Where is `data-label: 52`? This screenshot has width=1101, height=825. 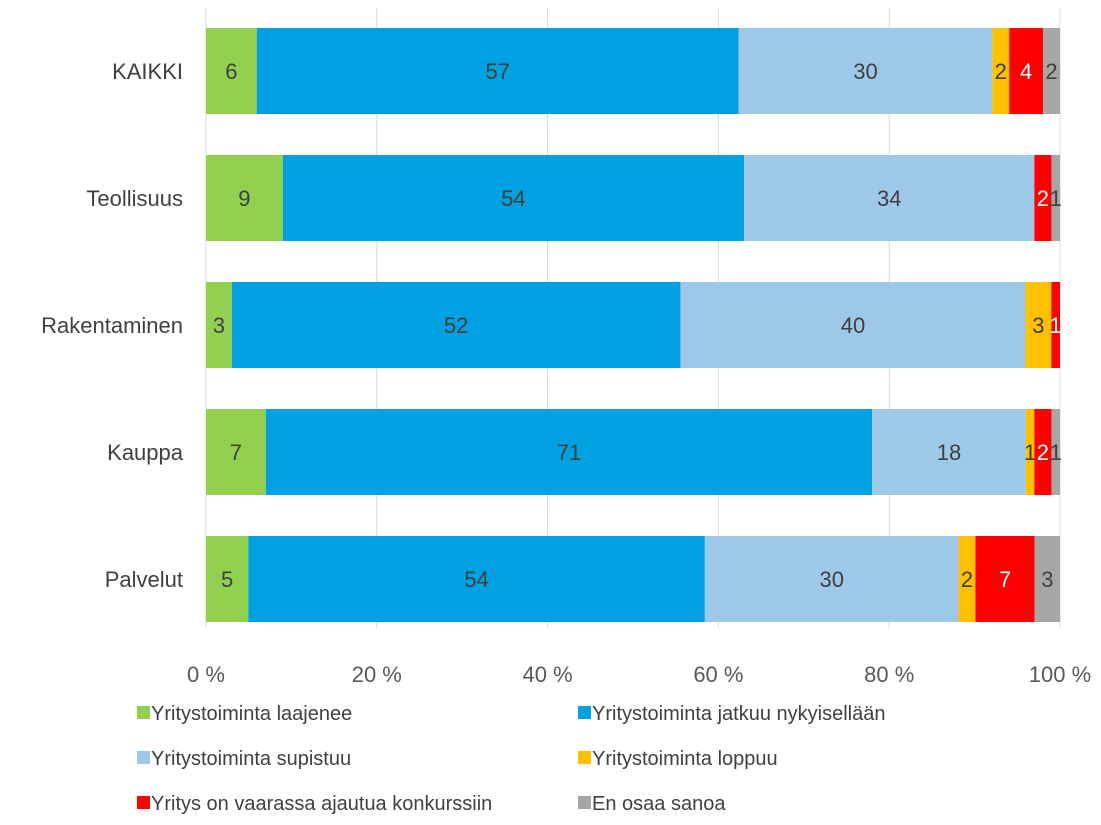 data-label: 52 is located at coordinates (456, 325).